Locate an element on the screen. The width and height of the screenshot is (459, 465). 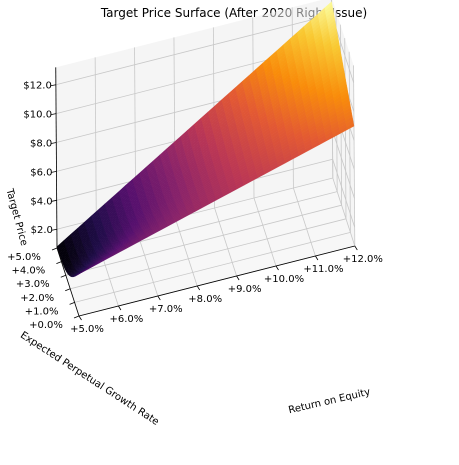
y-tick-label: +2.0% is located at coordinates (37, 298).